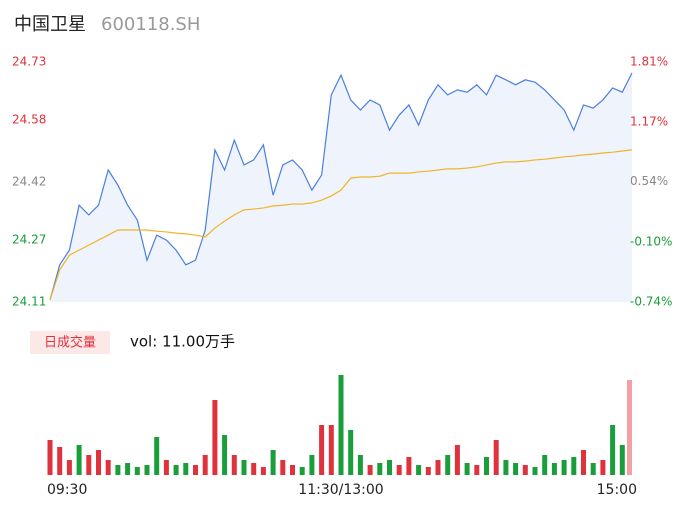 The height and width of the screenshot is (524, 686). I want to click on y-tick-label: 24.42, so click(29, 182).